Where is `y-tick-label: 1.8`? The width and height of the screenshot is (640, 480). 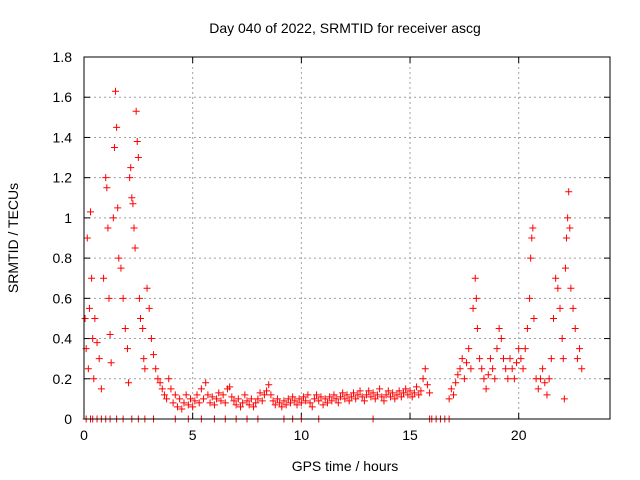
y-tick-label: 1.8 is located at coordinates (63, 57).